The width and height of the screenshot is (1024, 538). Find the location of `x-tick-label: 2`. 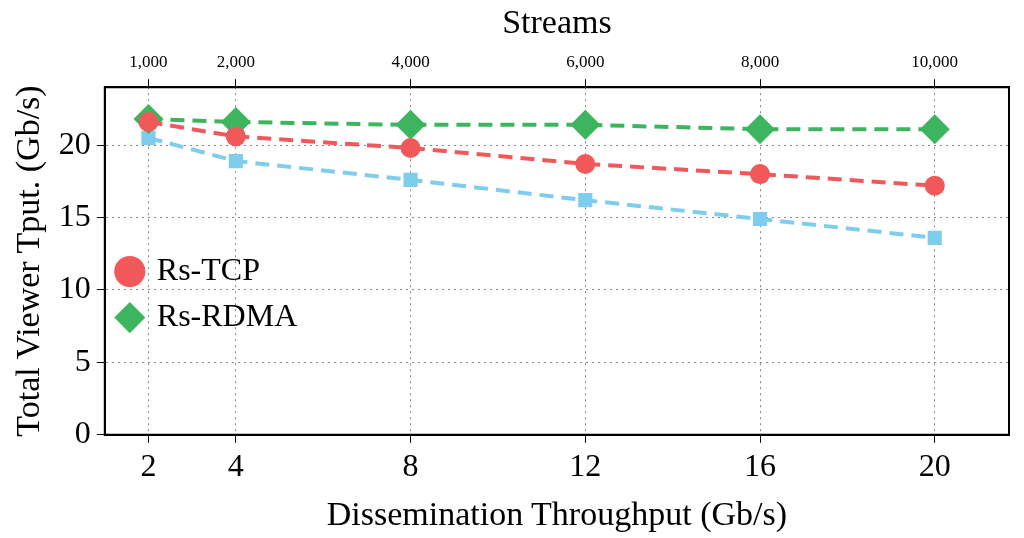

x-tick-label: 2 is located at coordinates (148, 465).